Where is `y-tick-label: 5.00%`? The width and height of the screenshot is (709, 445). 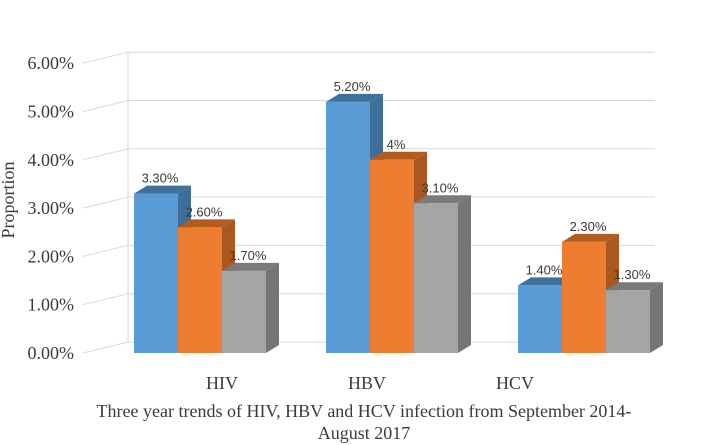 y-tick-label: 5.00% is located at coordinates (51, 112).